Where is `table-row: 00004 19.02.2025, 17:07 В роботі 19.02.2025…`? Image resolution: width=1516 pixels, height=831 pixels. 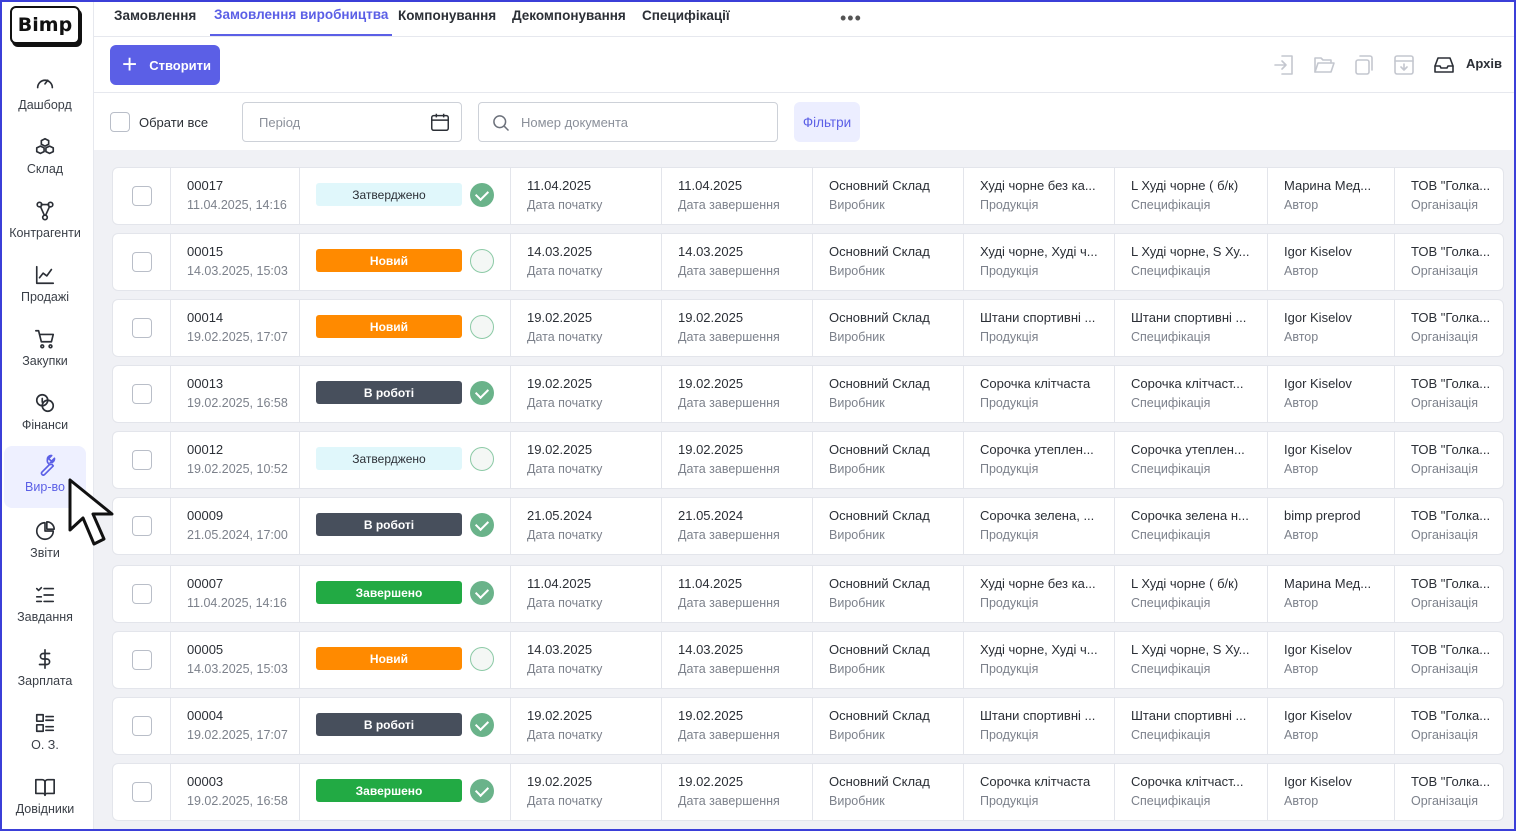 table-row: 00004 19.02.2025, 17:07 В роботі 19.02.2025… is located at coordinates (808, 726).